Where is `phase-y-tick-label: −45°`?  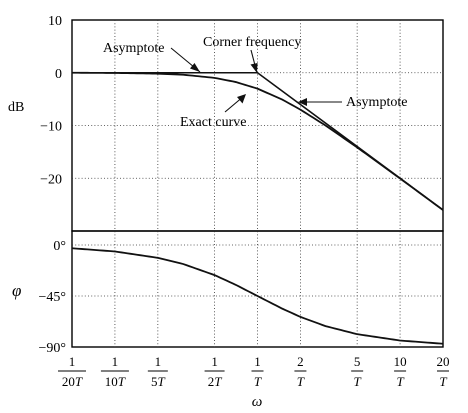
phase-y-tick-label: −45° is located at coordinates (53, 297).